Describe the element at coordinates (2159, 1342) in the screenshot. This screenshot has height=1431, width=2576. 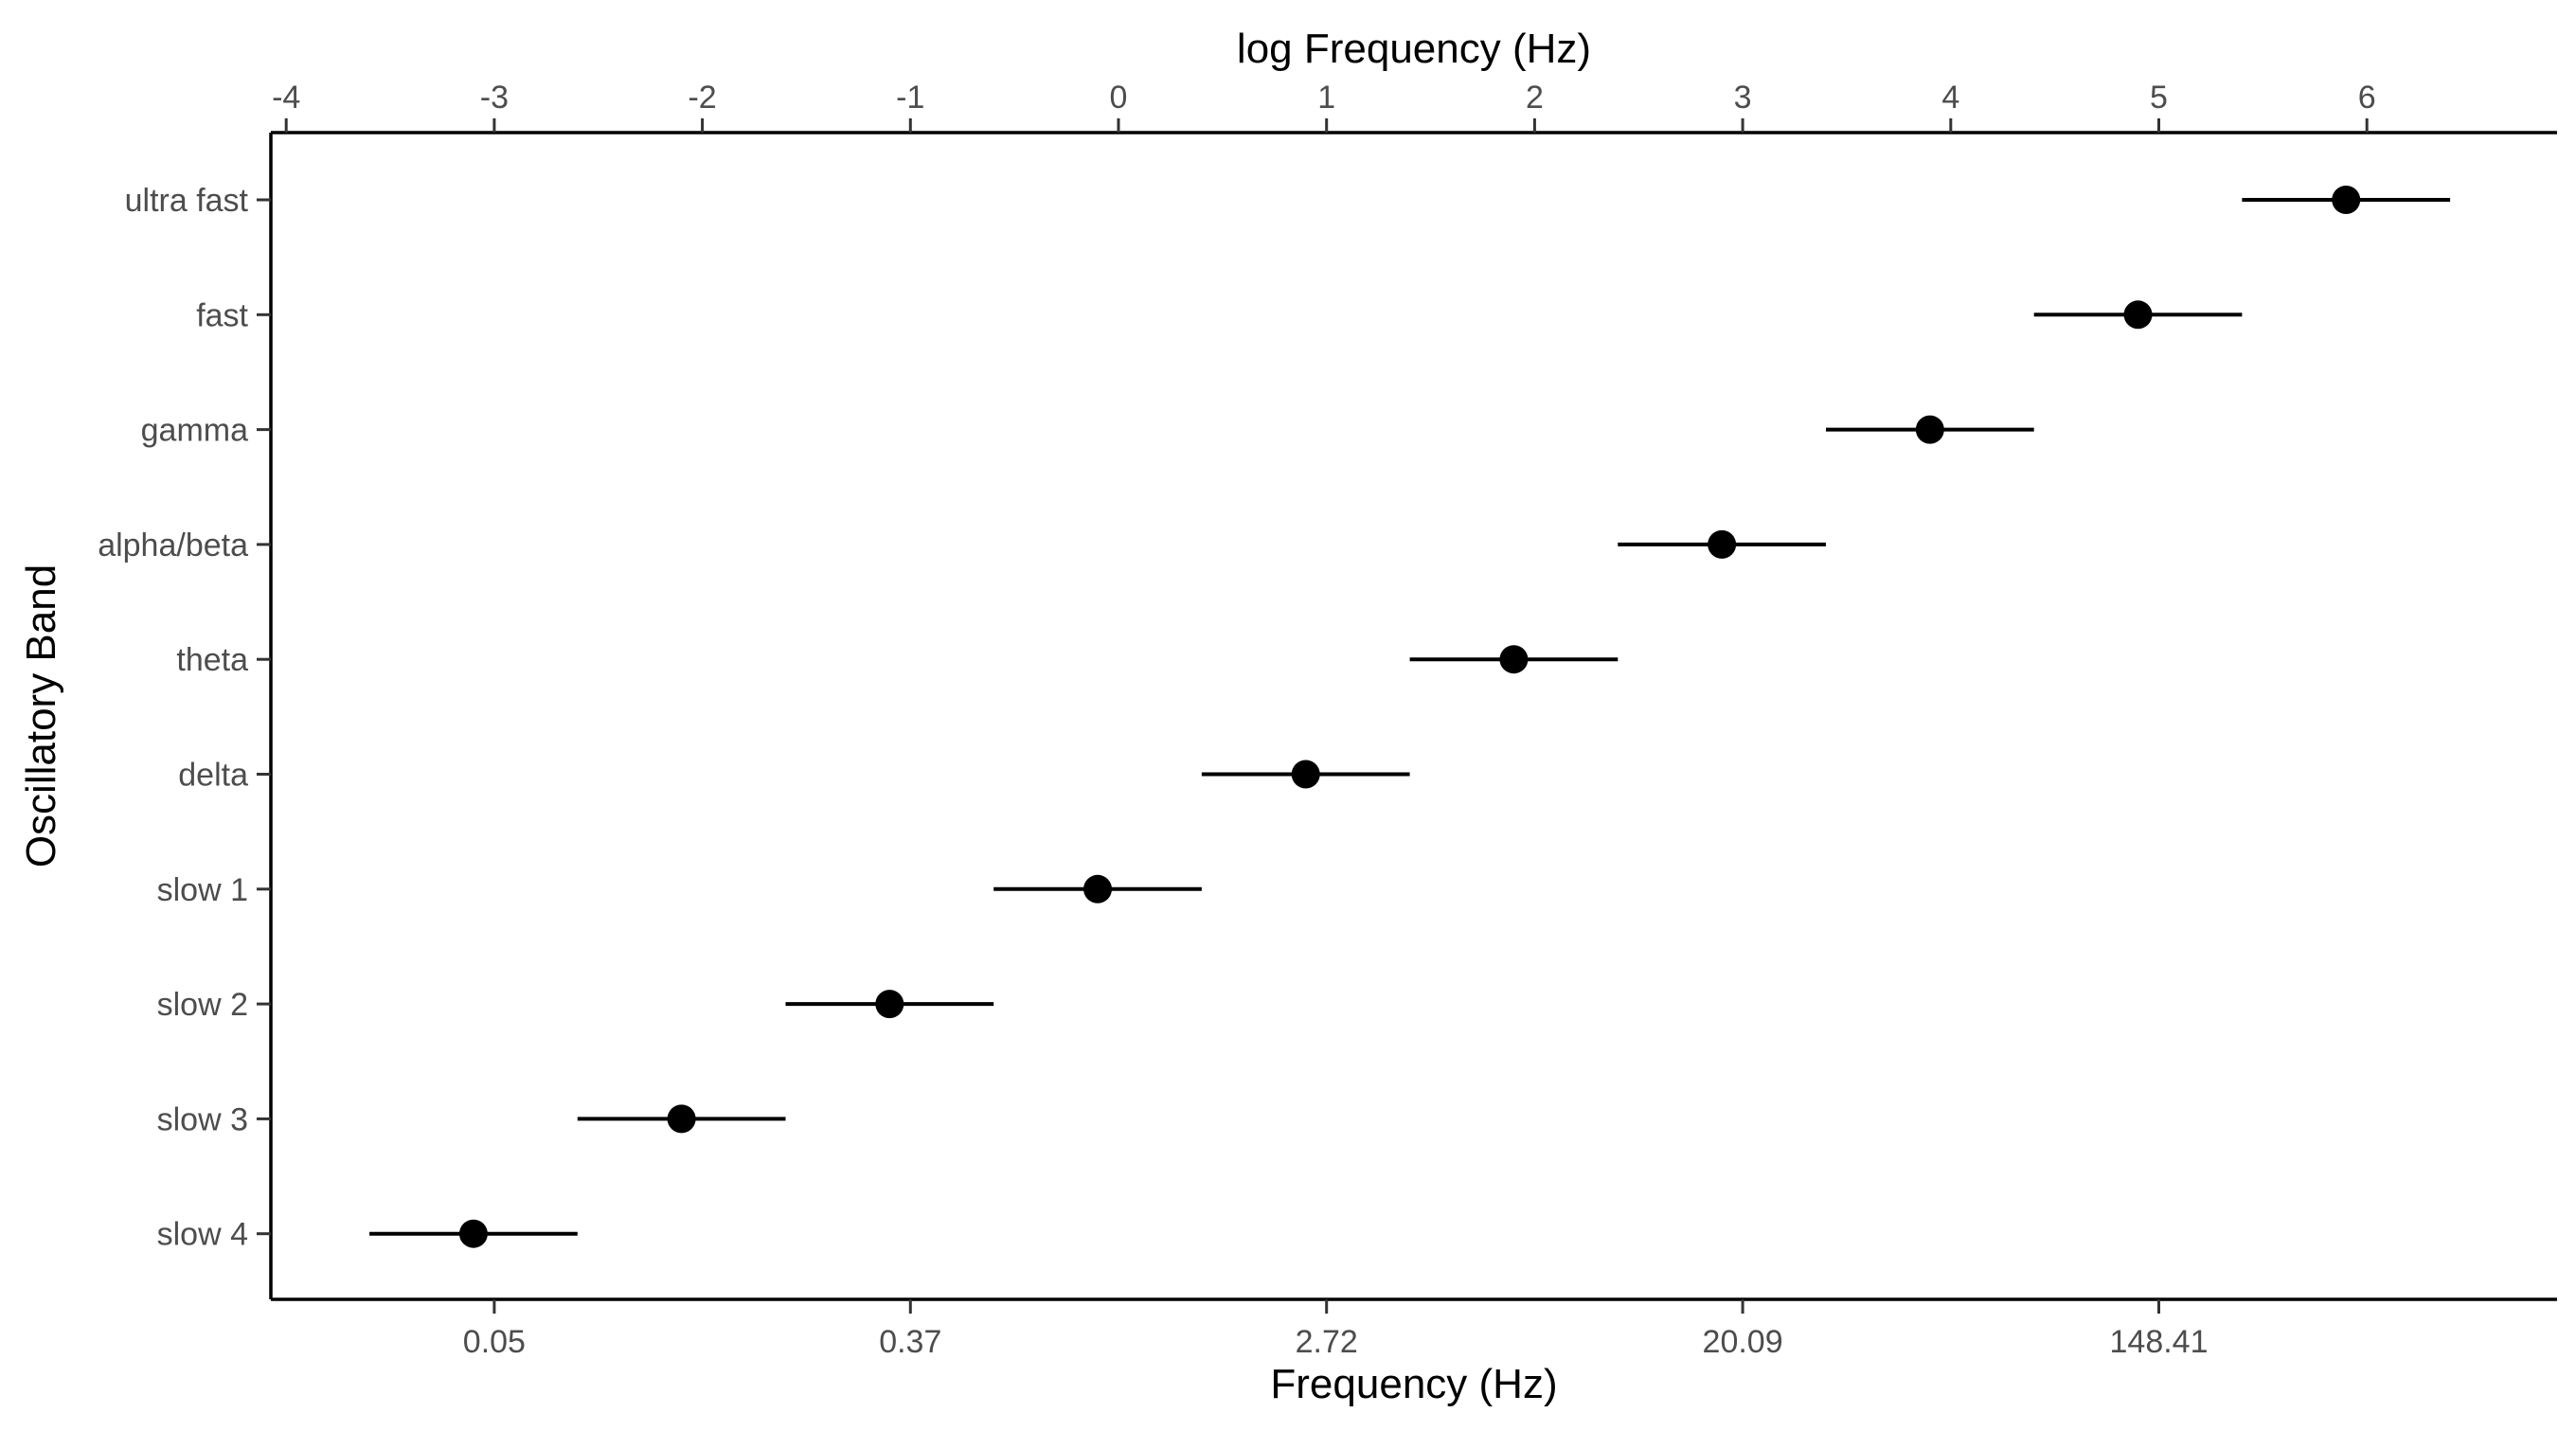
I see `bottom-tick-label: 148.41` at that location.